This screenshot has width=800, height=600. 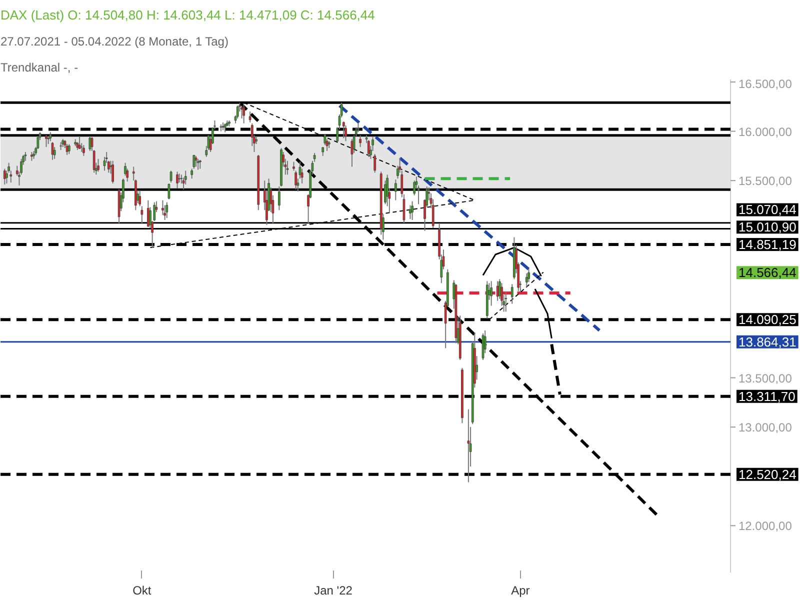 I want to click on y-tick-label: 16.500,00, so click(x=765, y=83).